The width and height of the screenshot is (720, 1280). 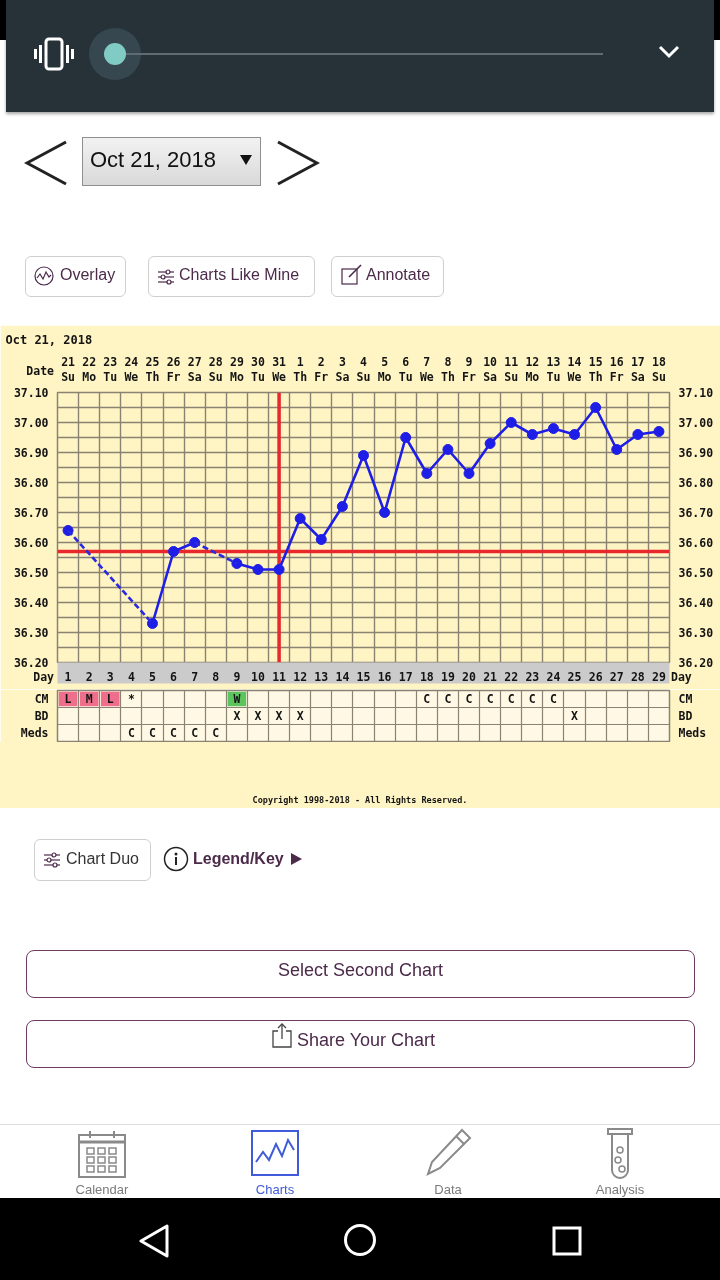 I want to click on text: Day, so click(x=43, y=677).